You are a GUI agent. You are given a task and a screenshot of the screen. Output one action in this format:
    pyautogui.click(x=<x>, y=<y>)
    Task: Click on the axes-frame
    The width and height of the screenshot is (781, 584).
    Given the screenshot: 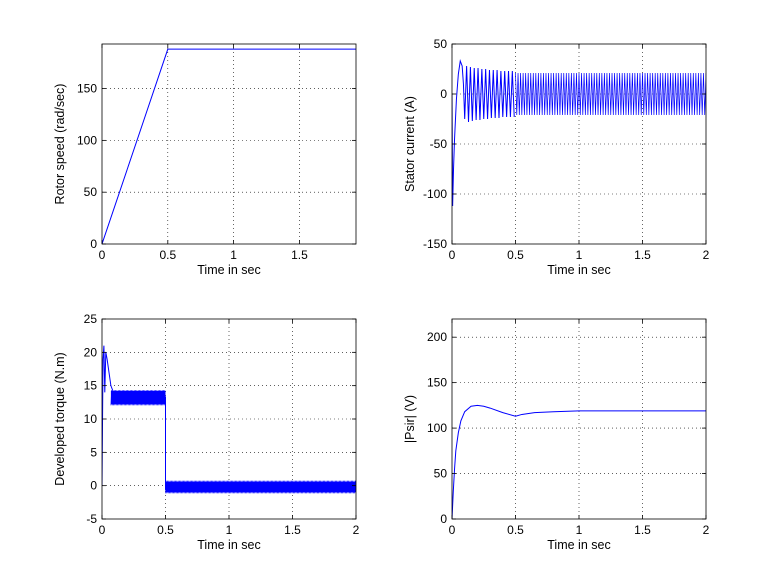 What is the action you would take?
    pyautogui.click(x=229, y=144)
    